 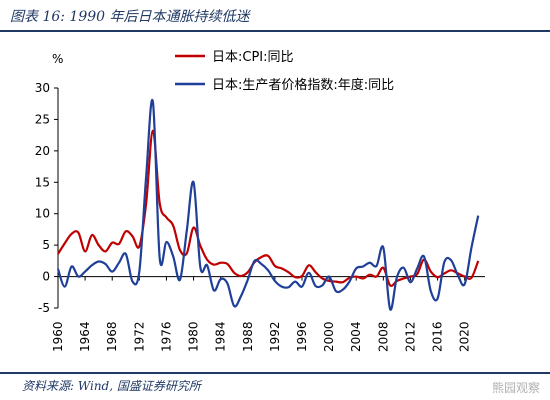 I want to click on x-tick-label: 2004, so click(x=356, y=336).